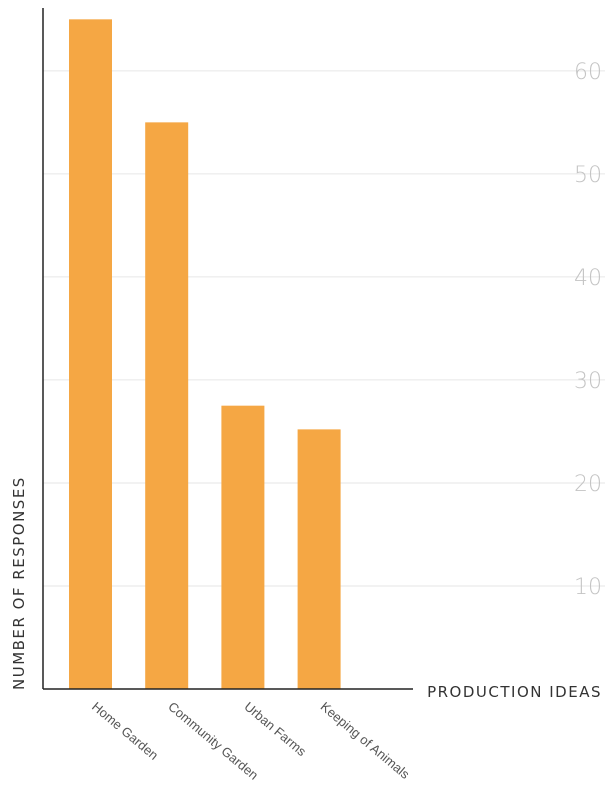  I want to click on y-tick-label: 30, so click(588, 381).